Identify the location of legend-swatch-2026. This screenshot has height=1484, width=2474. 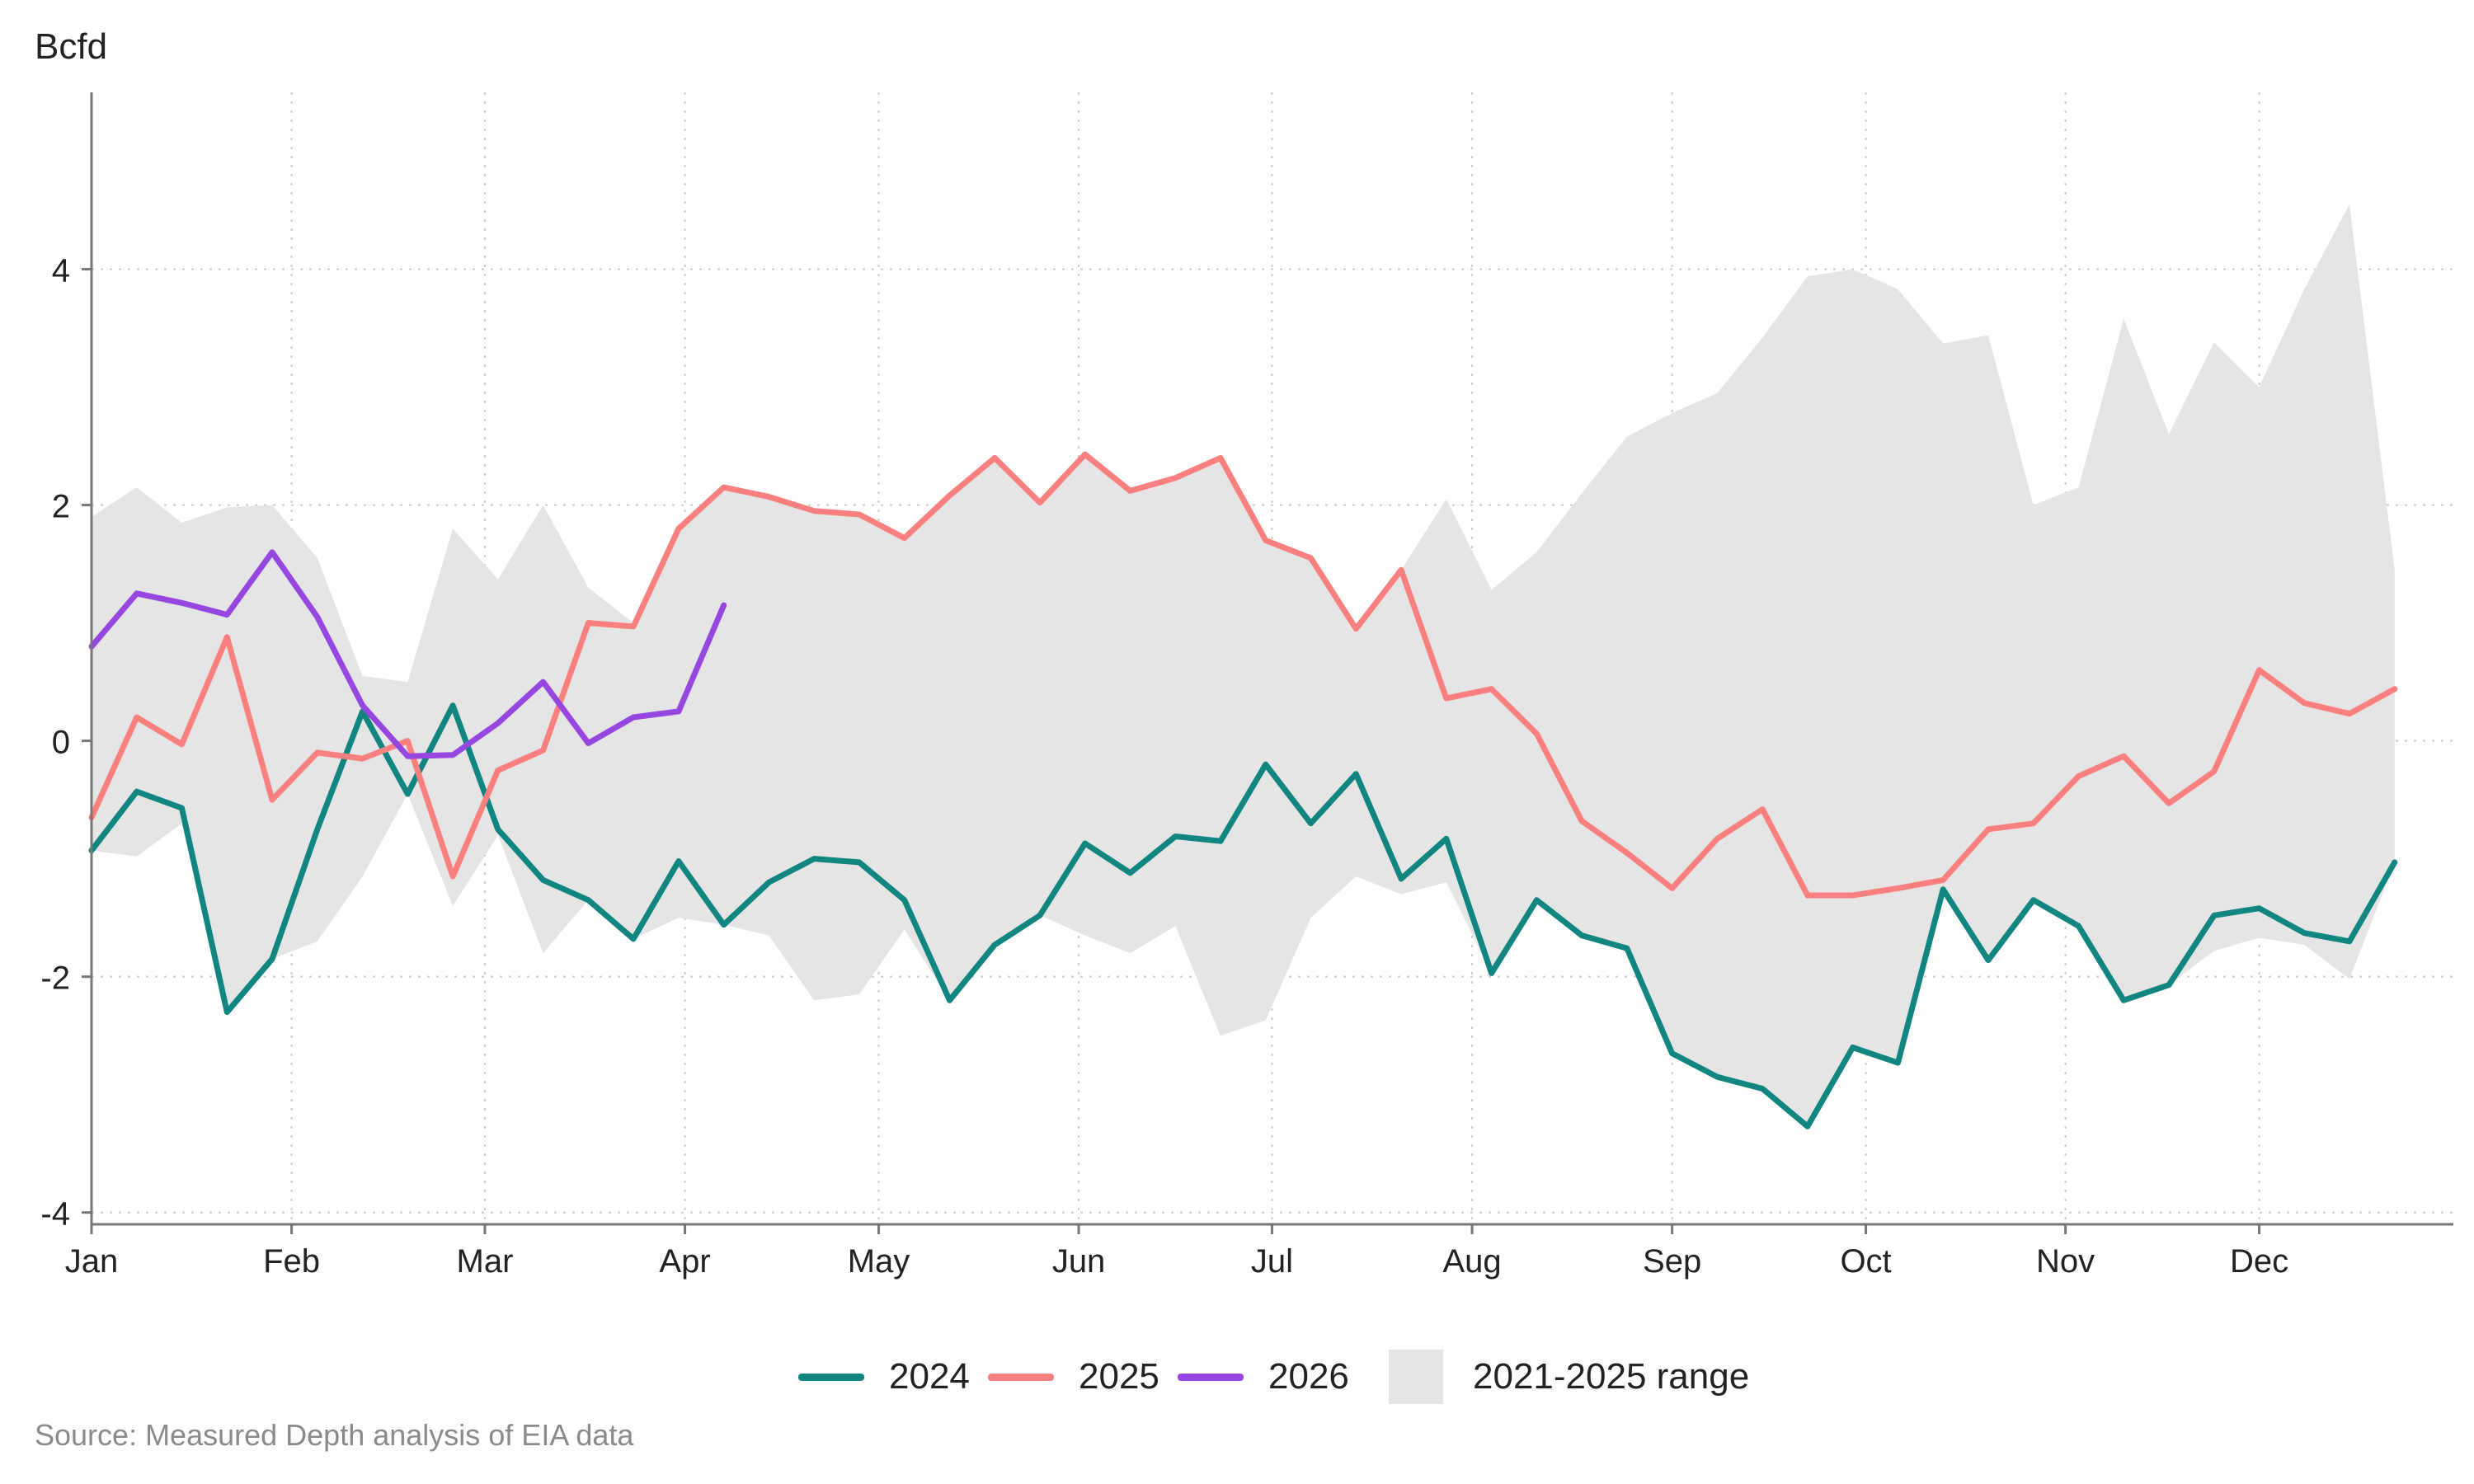
(1211, 1377).